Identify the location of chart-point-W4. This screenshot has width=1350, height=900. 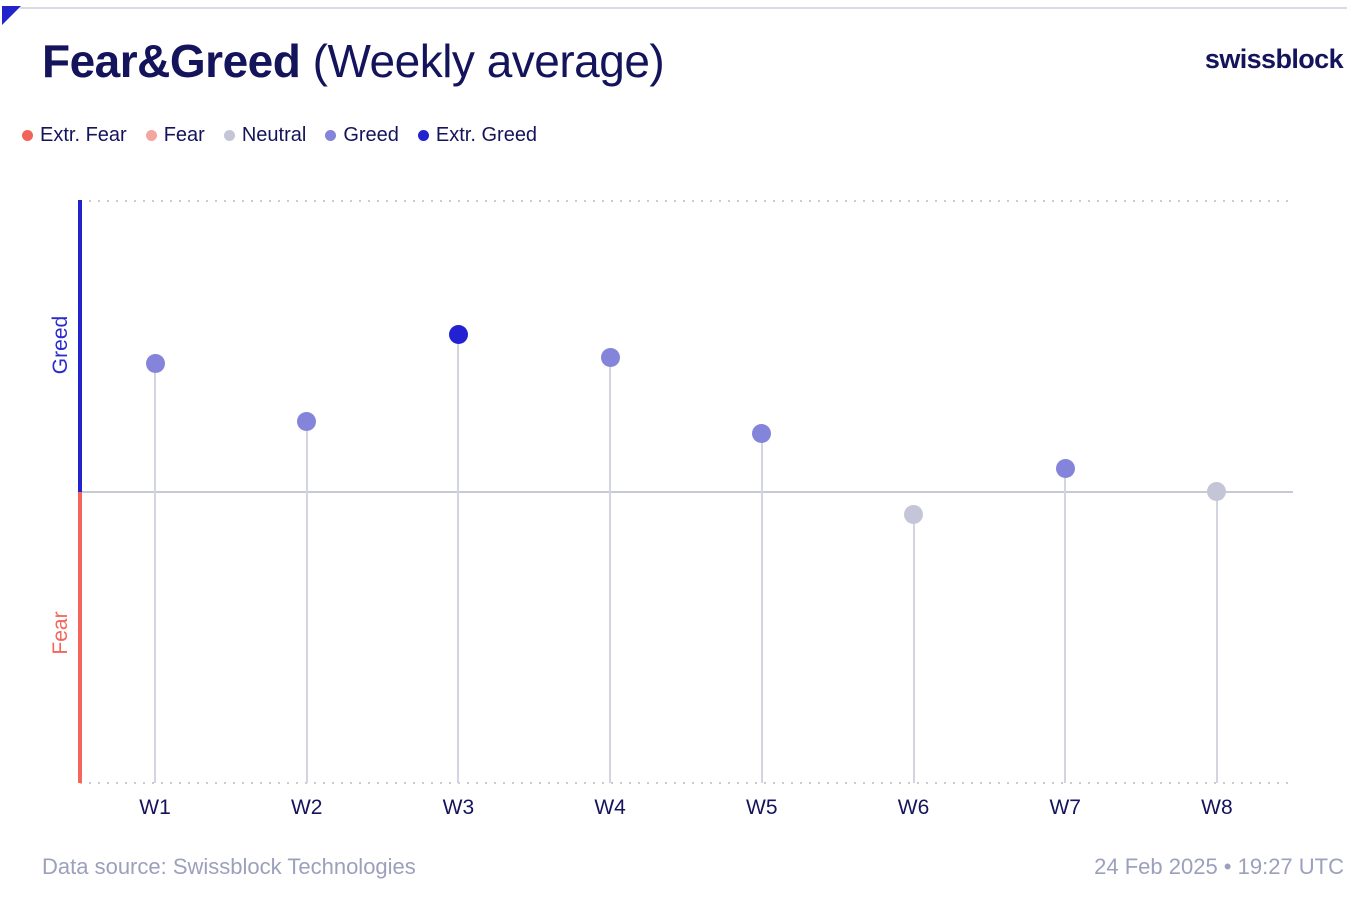
(610, 357).